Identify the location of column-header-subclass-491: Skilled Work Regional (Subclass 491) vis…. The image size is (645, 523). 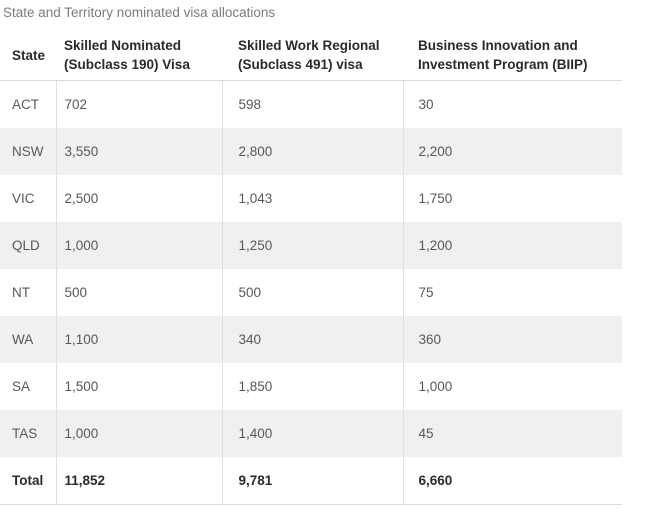
(312, 55).